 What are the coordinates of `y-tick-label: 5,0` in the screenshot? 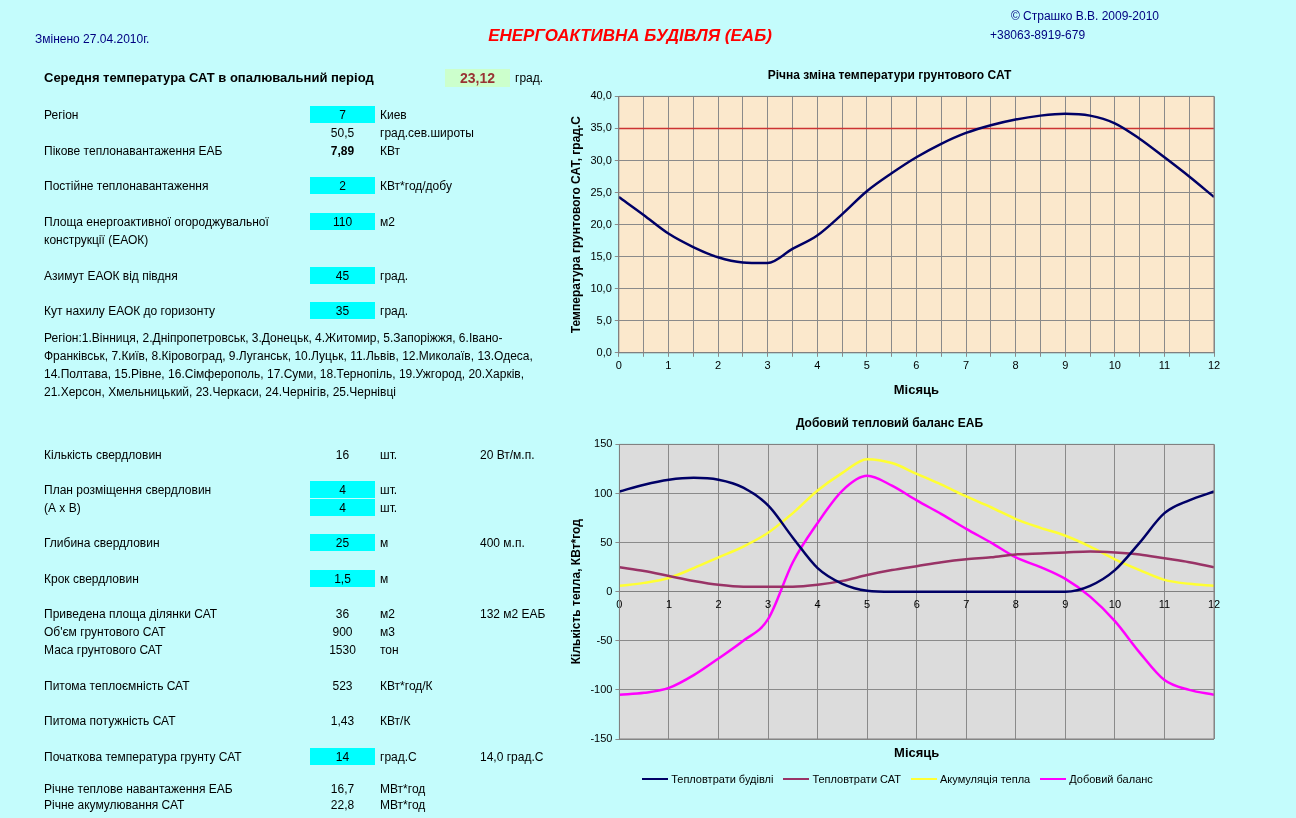 It's located at (604, 319).